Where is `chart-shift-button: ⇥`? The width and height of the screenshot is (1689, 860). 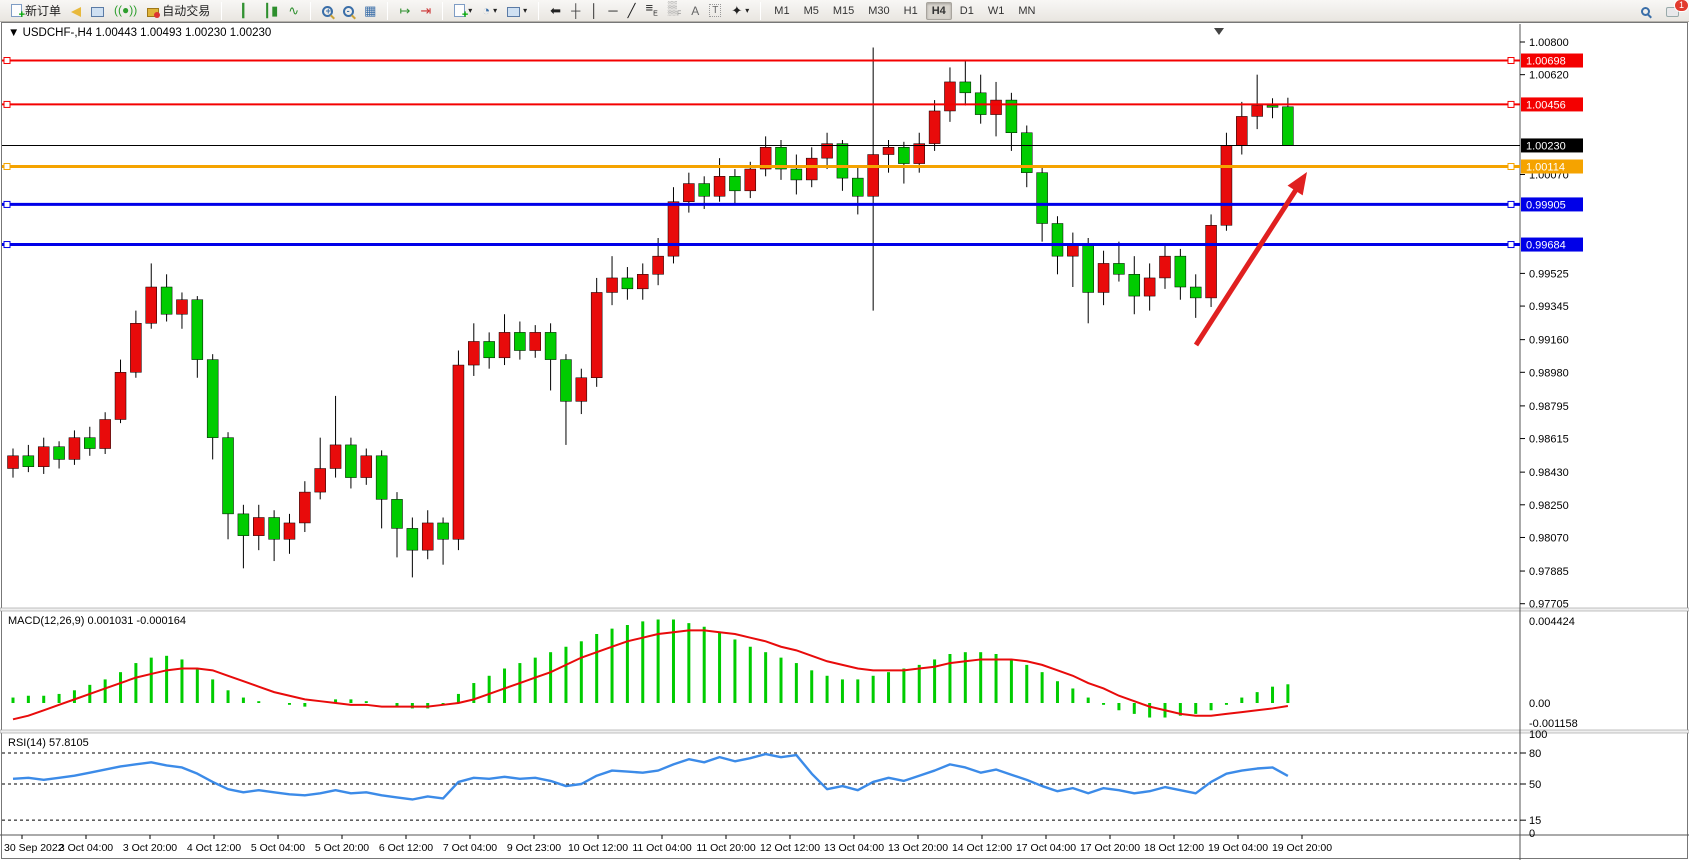
chart-shift-button: ⇥ is located at coordinates (425, 11).